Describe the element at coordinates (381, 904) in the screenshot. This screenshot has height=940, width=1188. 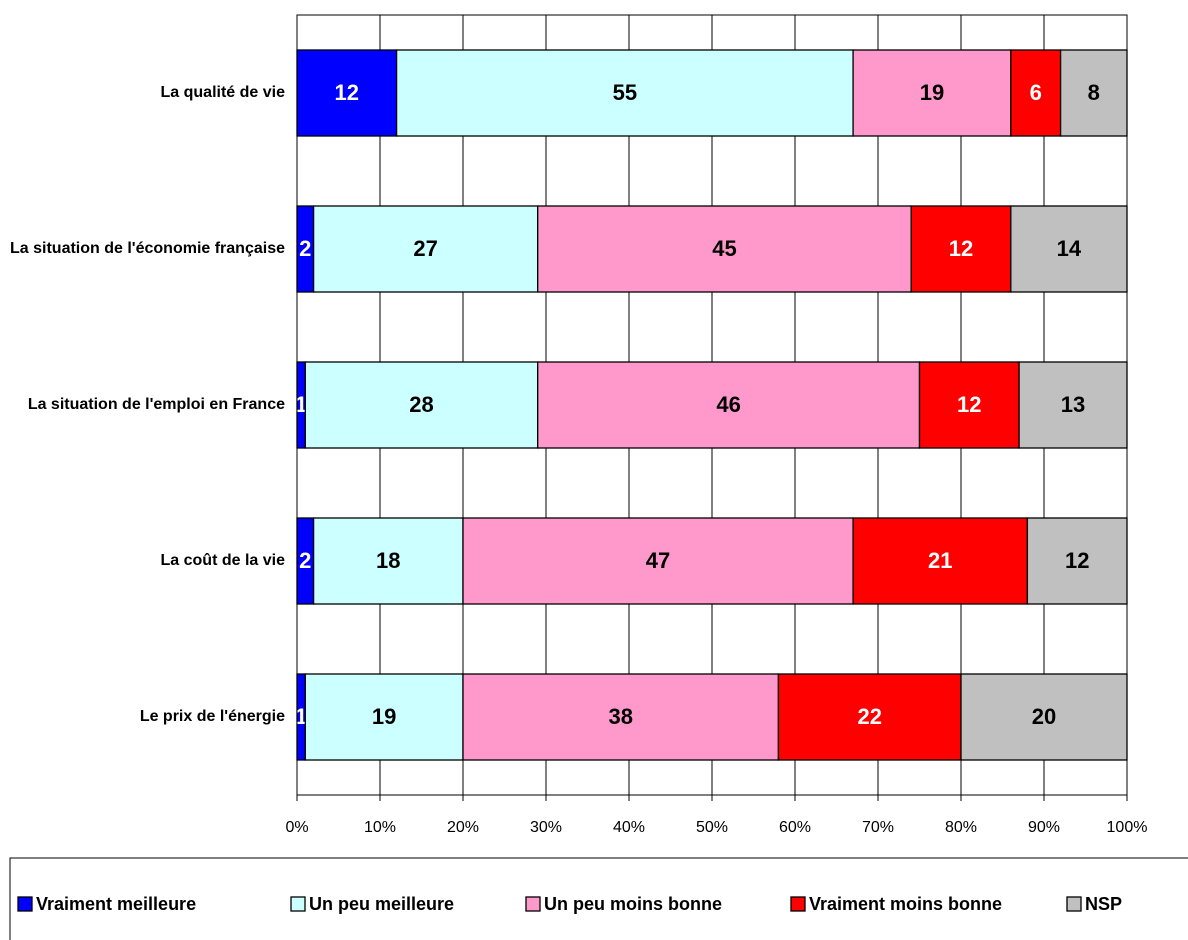
I see `legend-label: Un peu meilleure` at that location.